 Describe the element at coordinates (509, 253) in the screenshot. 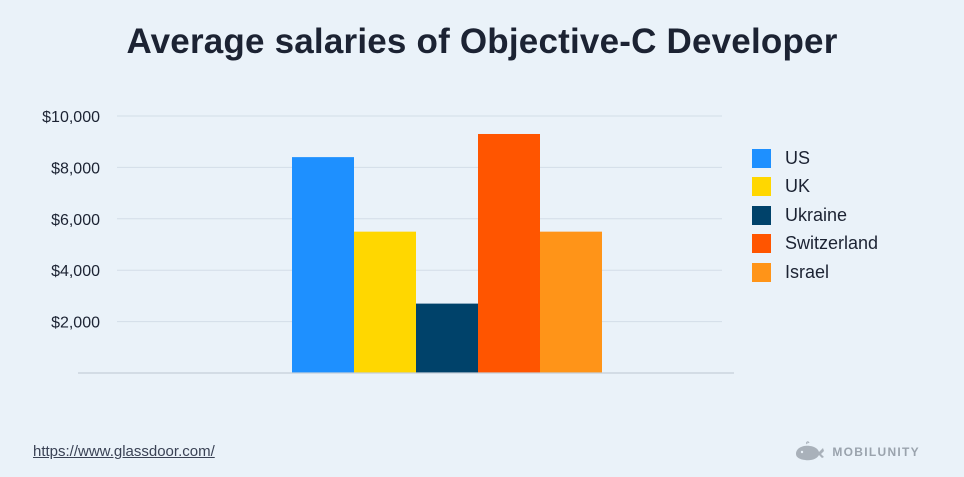

I see `bar-switzerland` at that location.